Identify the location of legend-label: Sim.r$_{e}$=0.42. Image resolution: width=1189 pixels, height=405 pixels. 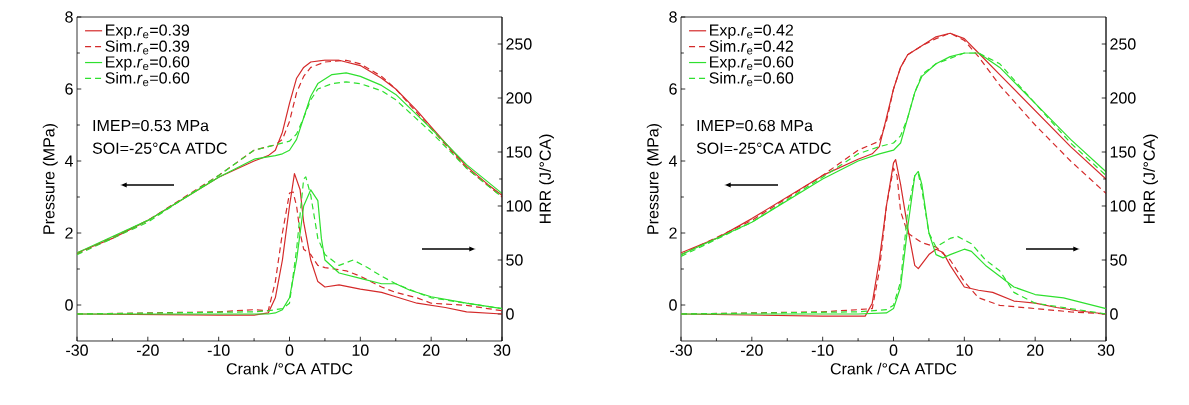
(751, 47).